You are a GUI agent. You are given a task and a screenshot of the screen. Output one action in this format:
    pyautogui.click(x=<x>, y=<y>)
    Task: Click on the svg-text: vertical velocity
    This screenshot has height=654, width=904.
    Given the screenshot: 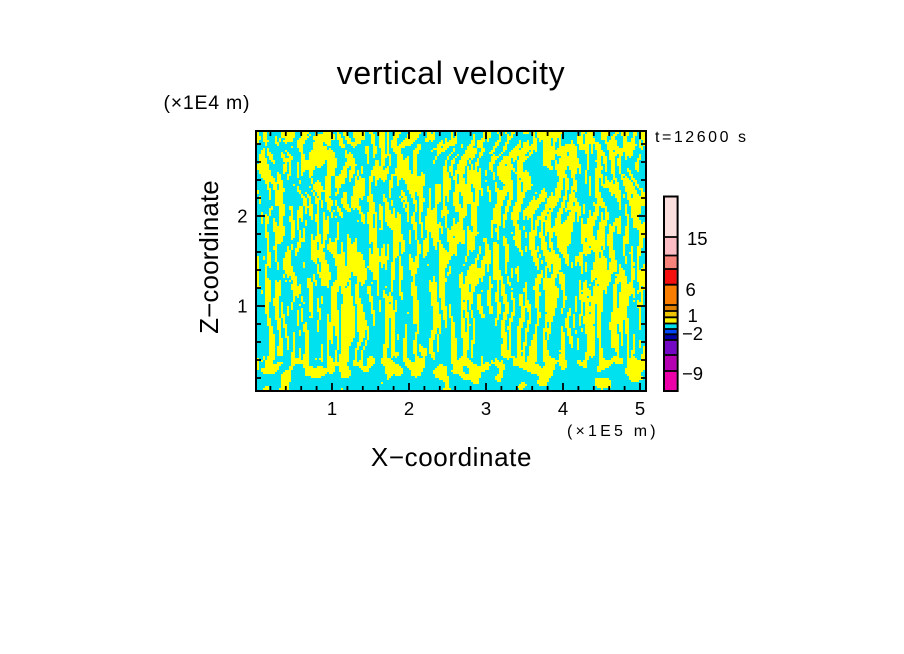 What is the action you would take?
    pyautogui.click(x=451, y=73)
    